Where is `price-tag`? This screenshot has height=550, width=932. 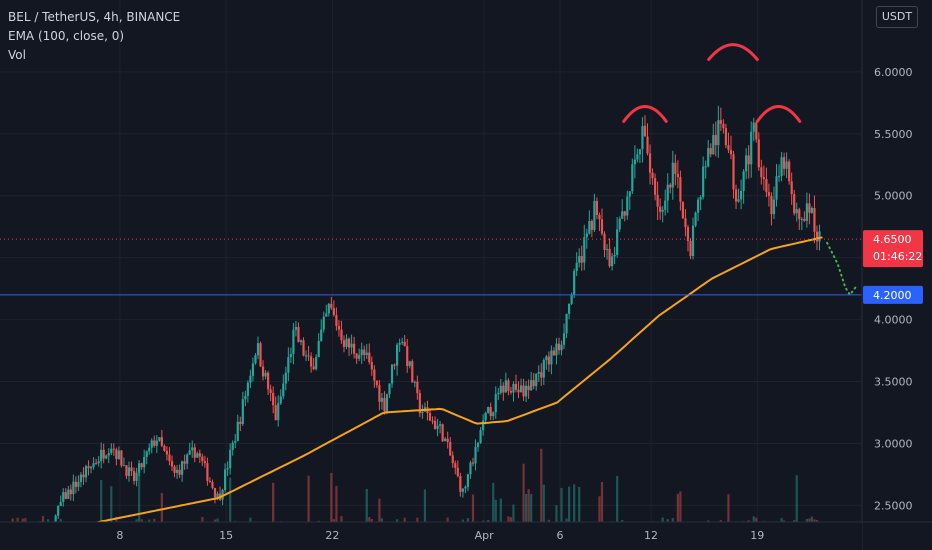 price-tag is located at coordinates (893, 249).